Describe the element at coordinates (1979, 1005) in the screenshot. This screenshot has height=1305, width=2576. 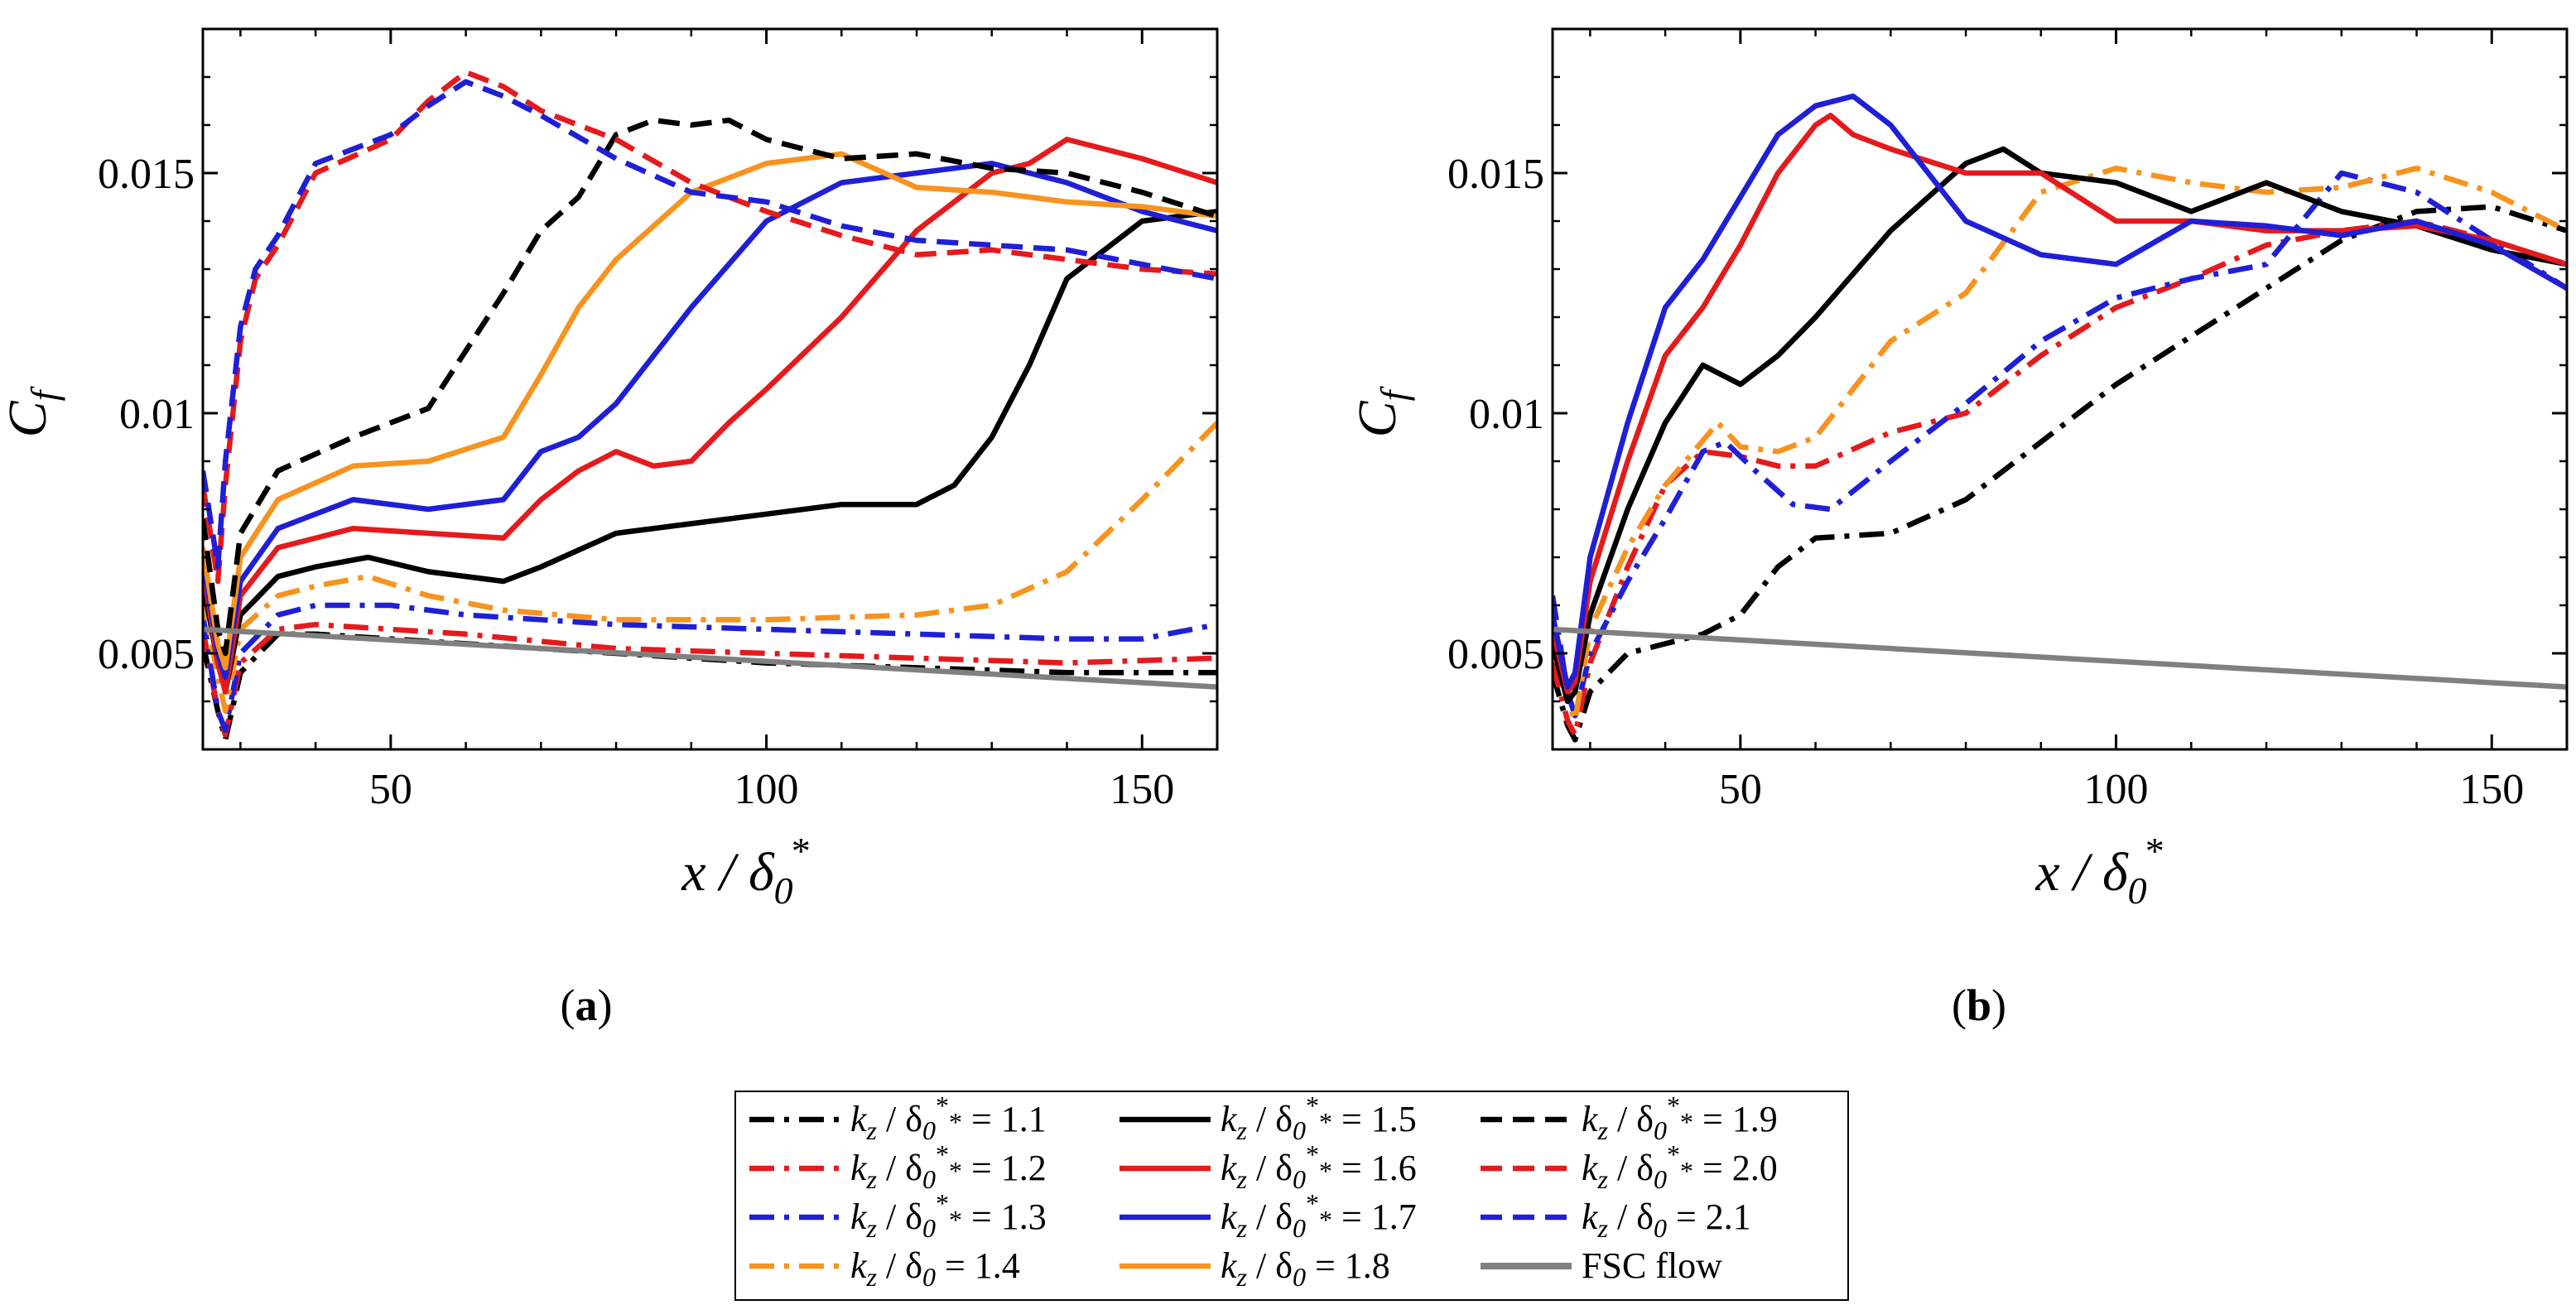
I see `panel-b-label: (b)` at that location.